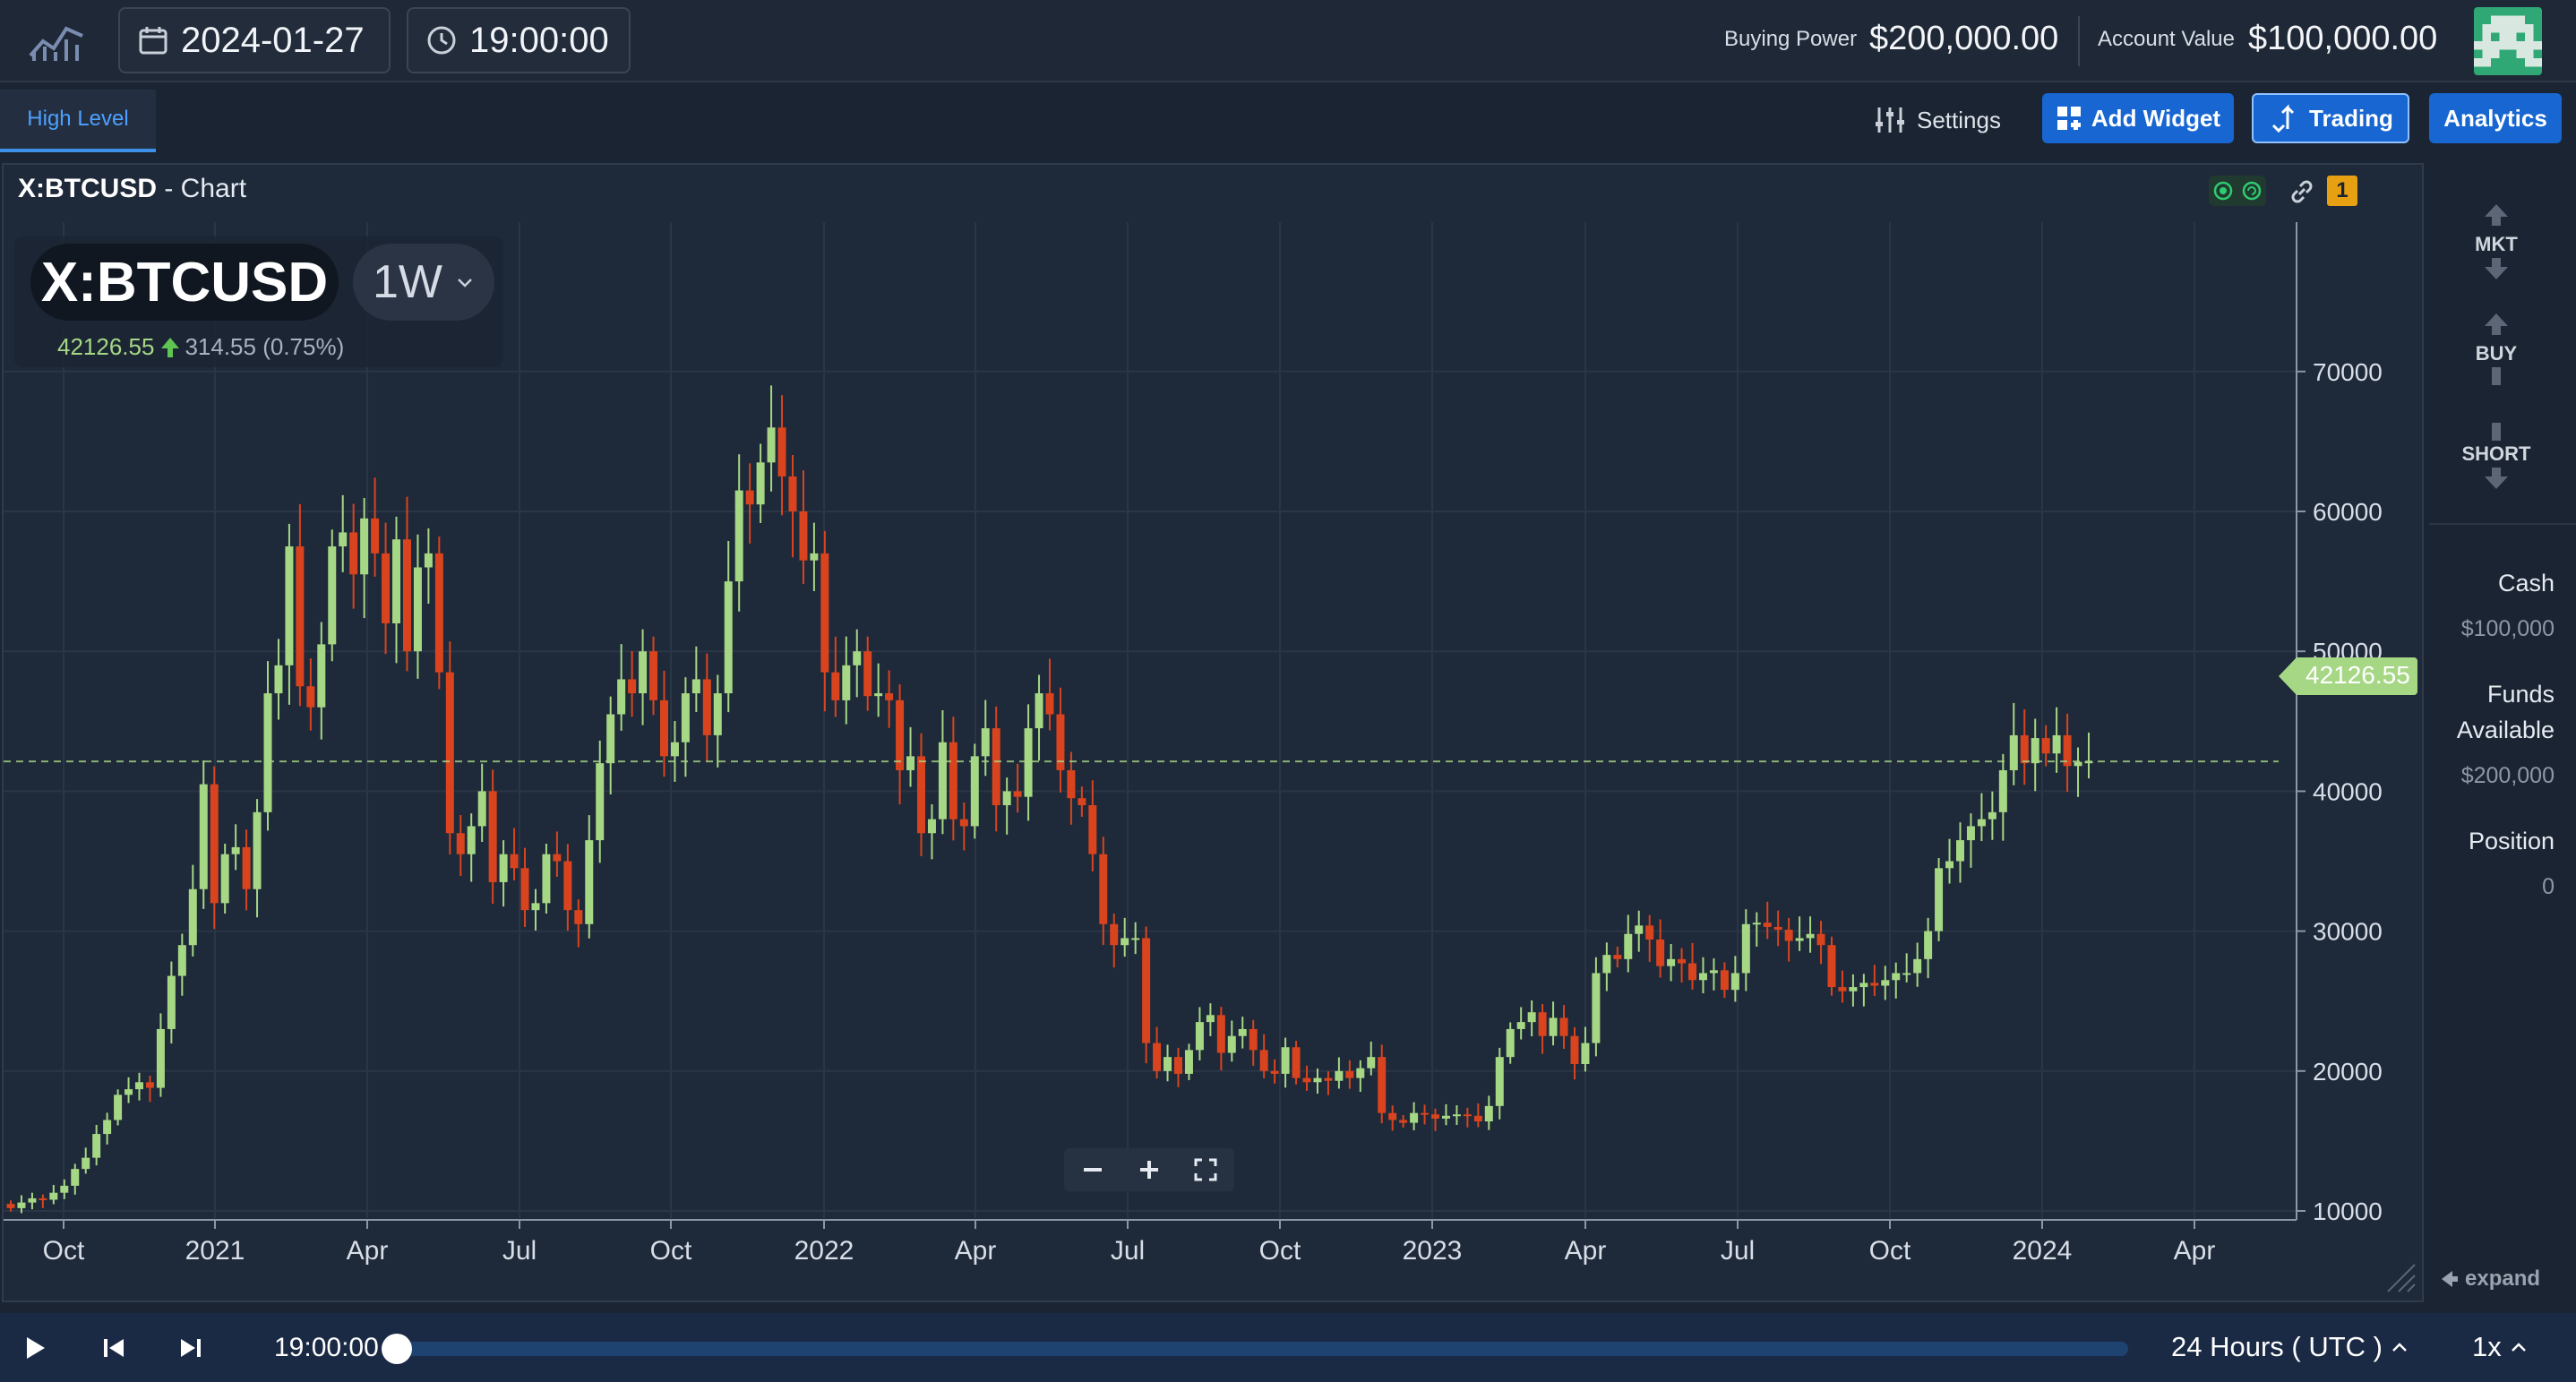 This screenshot has width=2576, height=1382. I want to click on buy-button: BUY, so click(2496, 348).